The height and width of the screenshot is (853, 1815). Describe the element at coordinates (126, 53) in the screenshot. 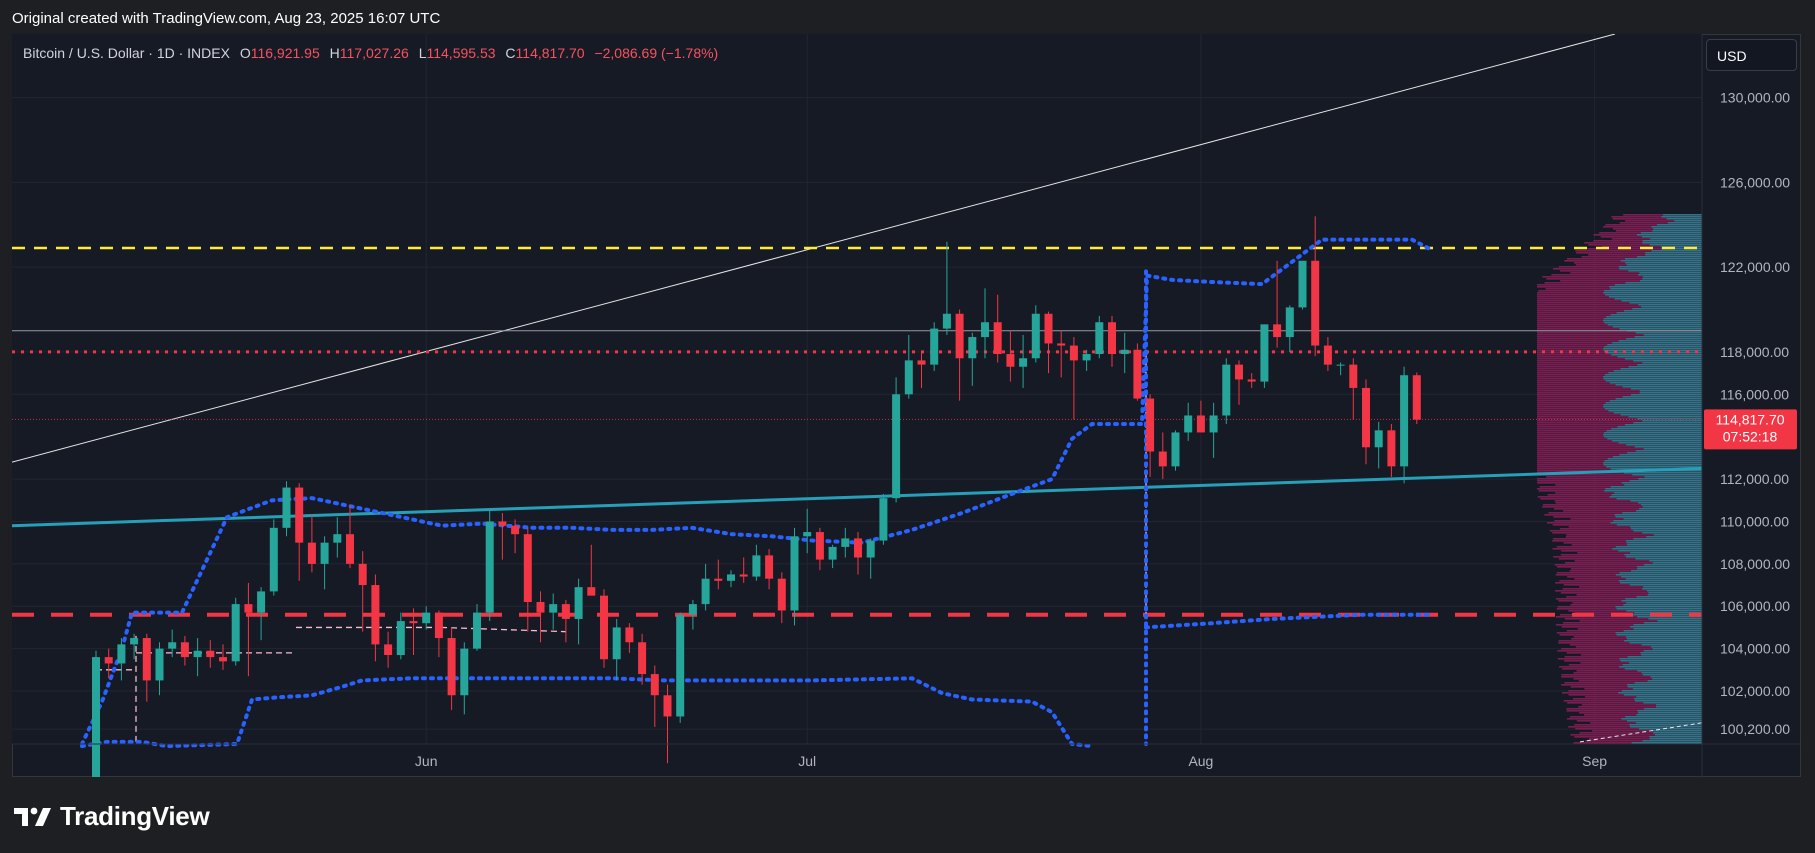

I see `legend-symbol: Bitcoin / U.S. Dollar · 1D · INDEX` at that location.